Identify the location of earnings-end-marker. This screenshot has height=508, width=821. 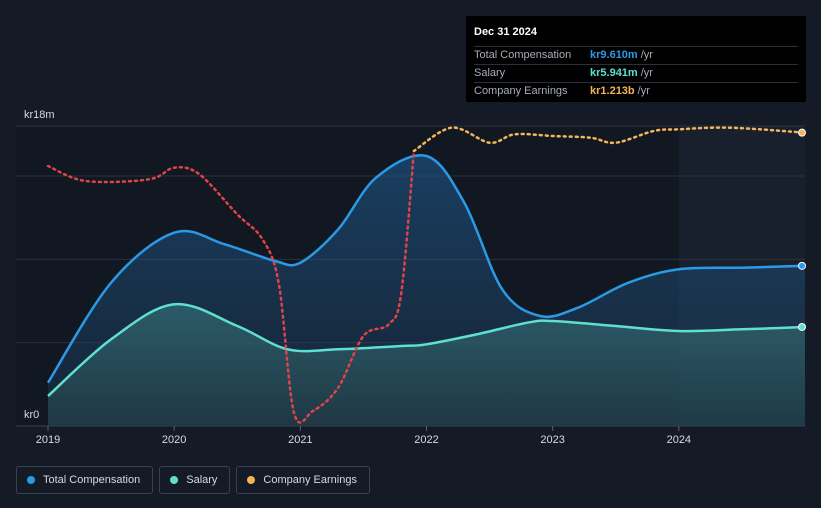
(802, 132).